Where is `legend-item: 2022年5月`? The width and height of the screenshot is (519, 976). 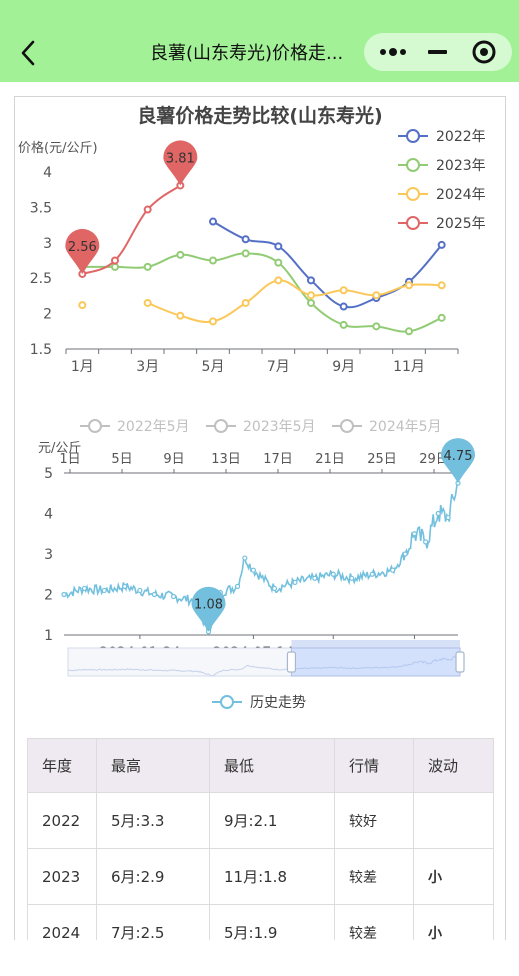
legend-item: 2022年5月 is located at coordinates (135, 427).